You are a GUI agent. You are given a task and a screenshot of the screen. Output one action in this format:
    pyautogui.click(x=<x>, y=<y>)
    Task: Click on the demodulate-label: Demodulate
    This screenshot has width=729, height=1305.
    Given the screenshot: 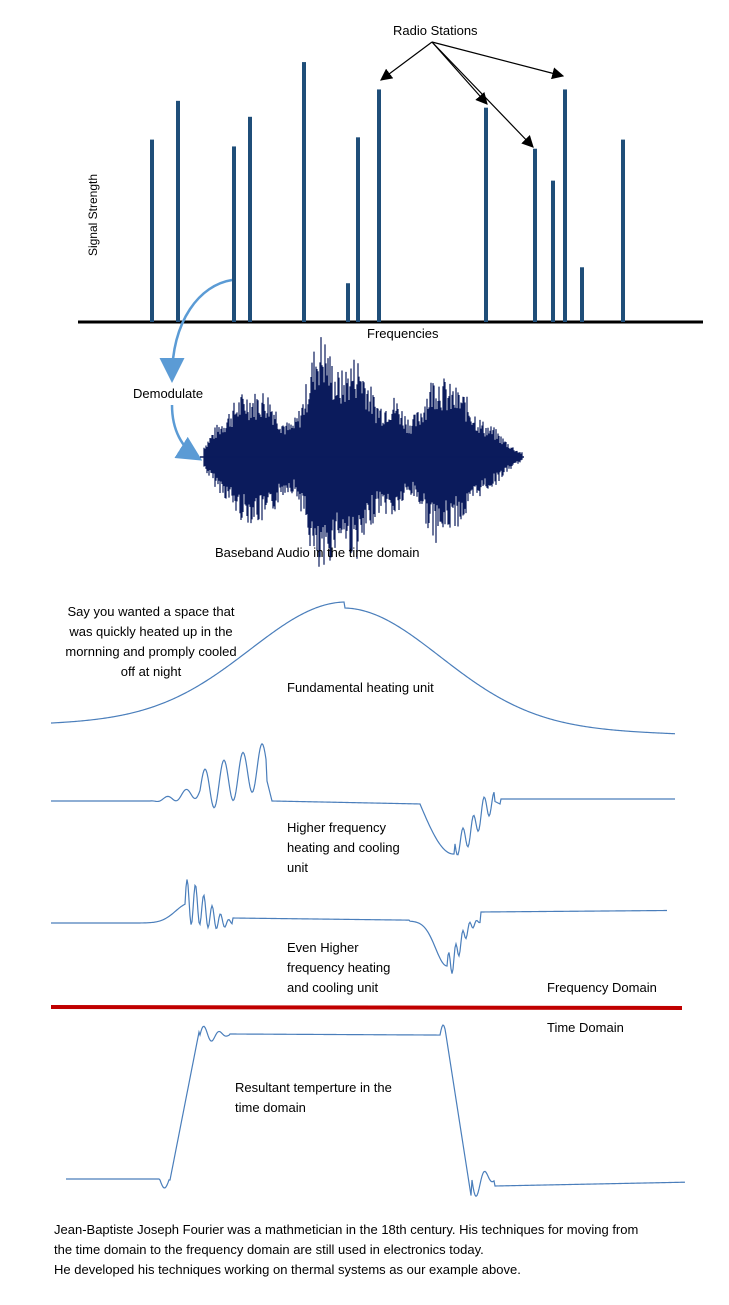 What is the action you would take?
    pyautogui.click(x=168, y=393)
    